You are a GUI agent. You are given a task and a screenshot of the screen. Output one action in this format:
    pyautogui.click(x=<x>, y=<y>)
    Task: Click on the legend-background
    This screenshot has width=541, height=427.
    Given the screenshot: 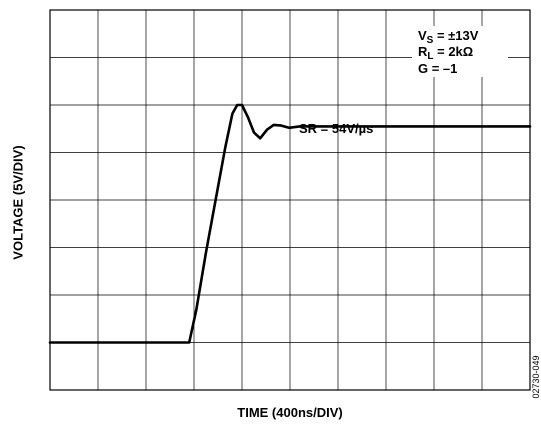 What is the action you would take?
    pyautogui.click(x=460, y=51)
    